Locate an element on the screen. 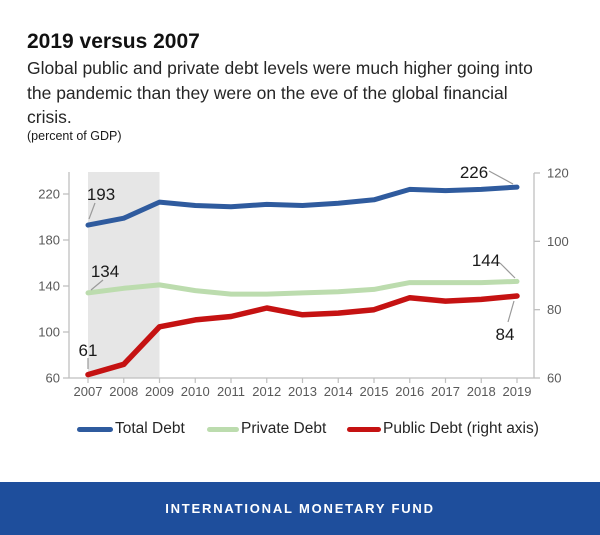 The width and height of the screenshot is (600, 535). annotation-label: 84 is located at coordinates (505, 334).